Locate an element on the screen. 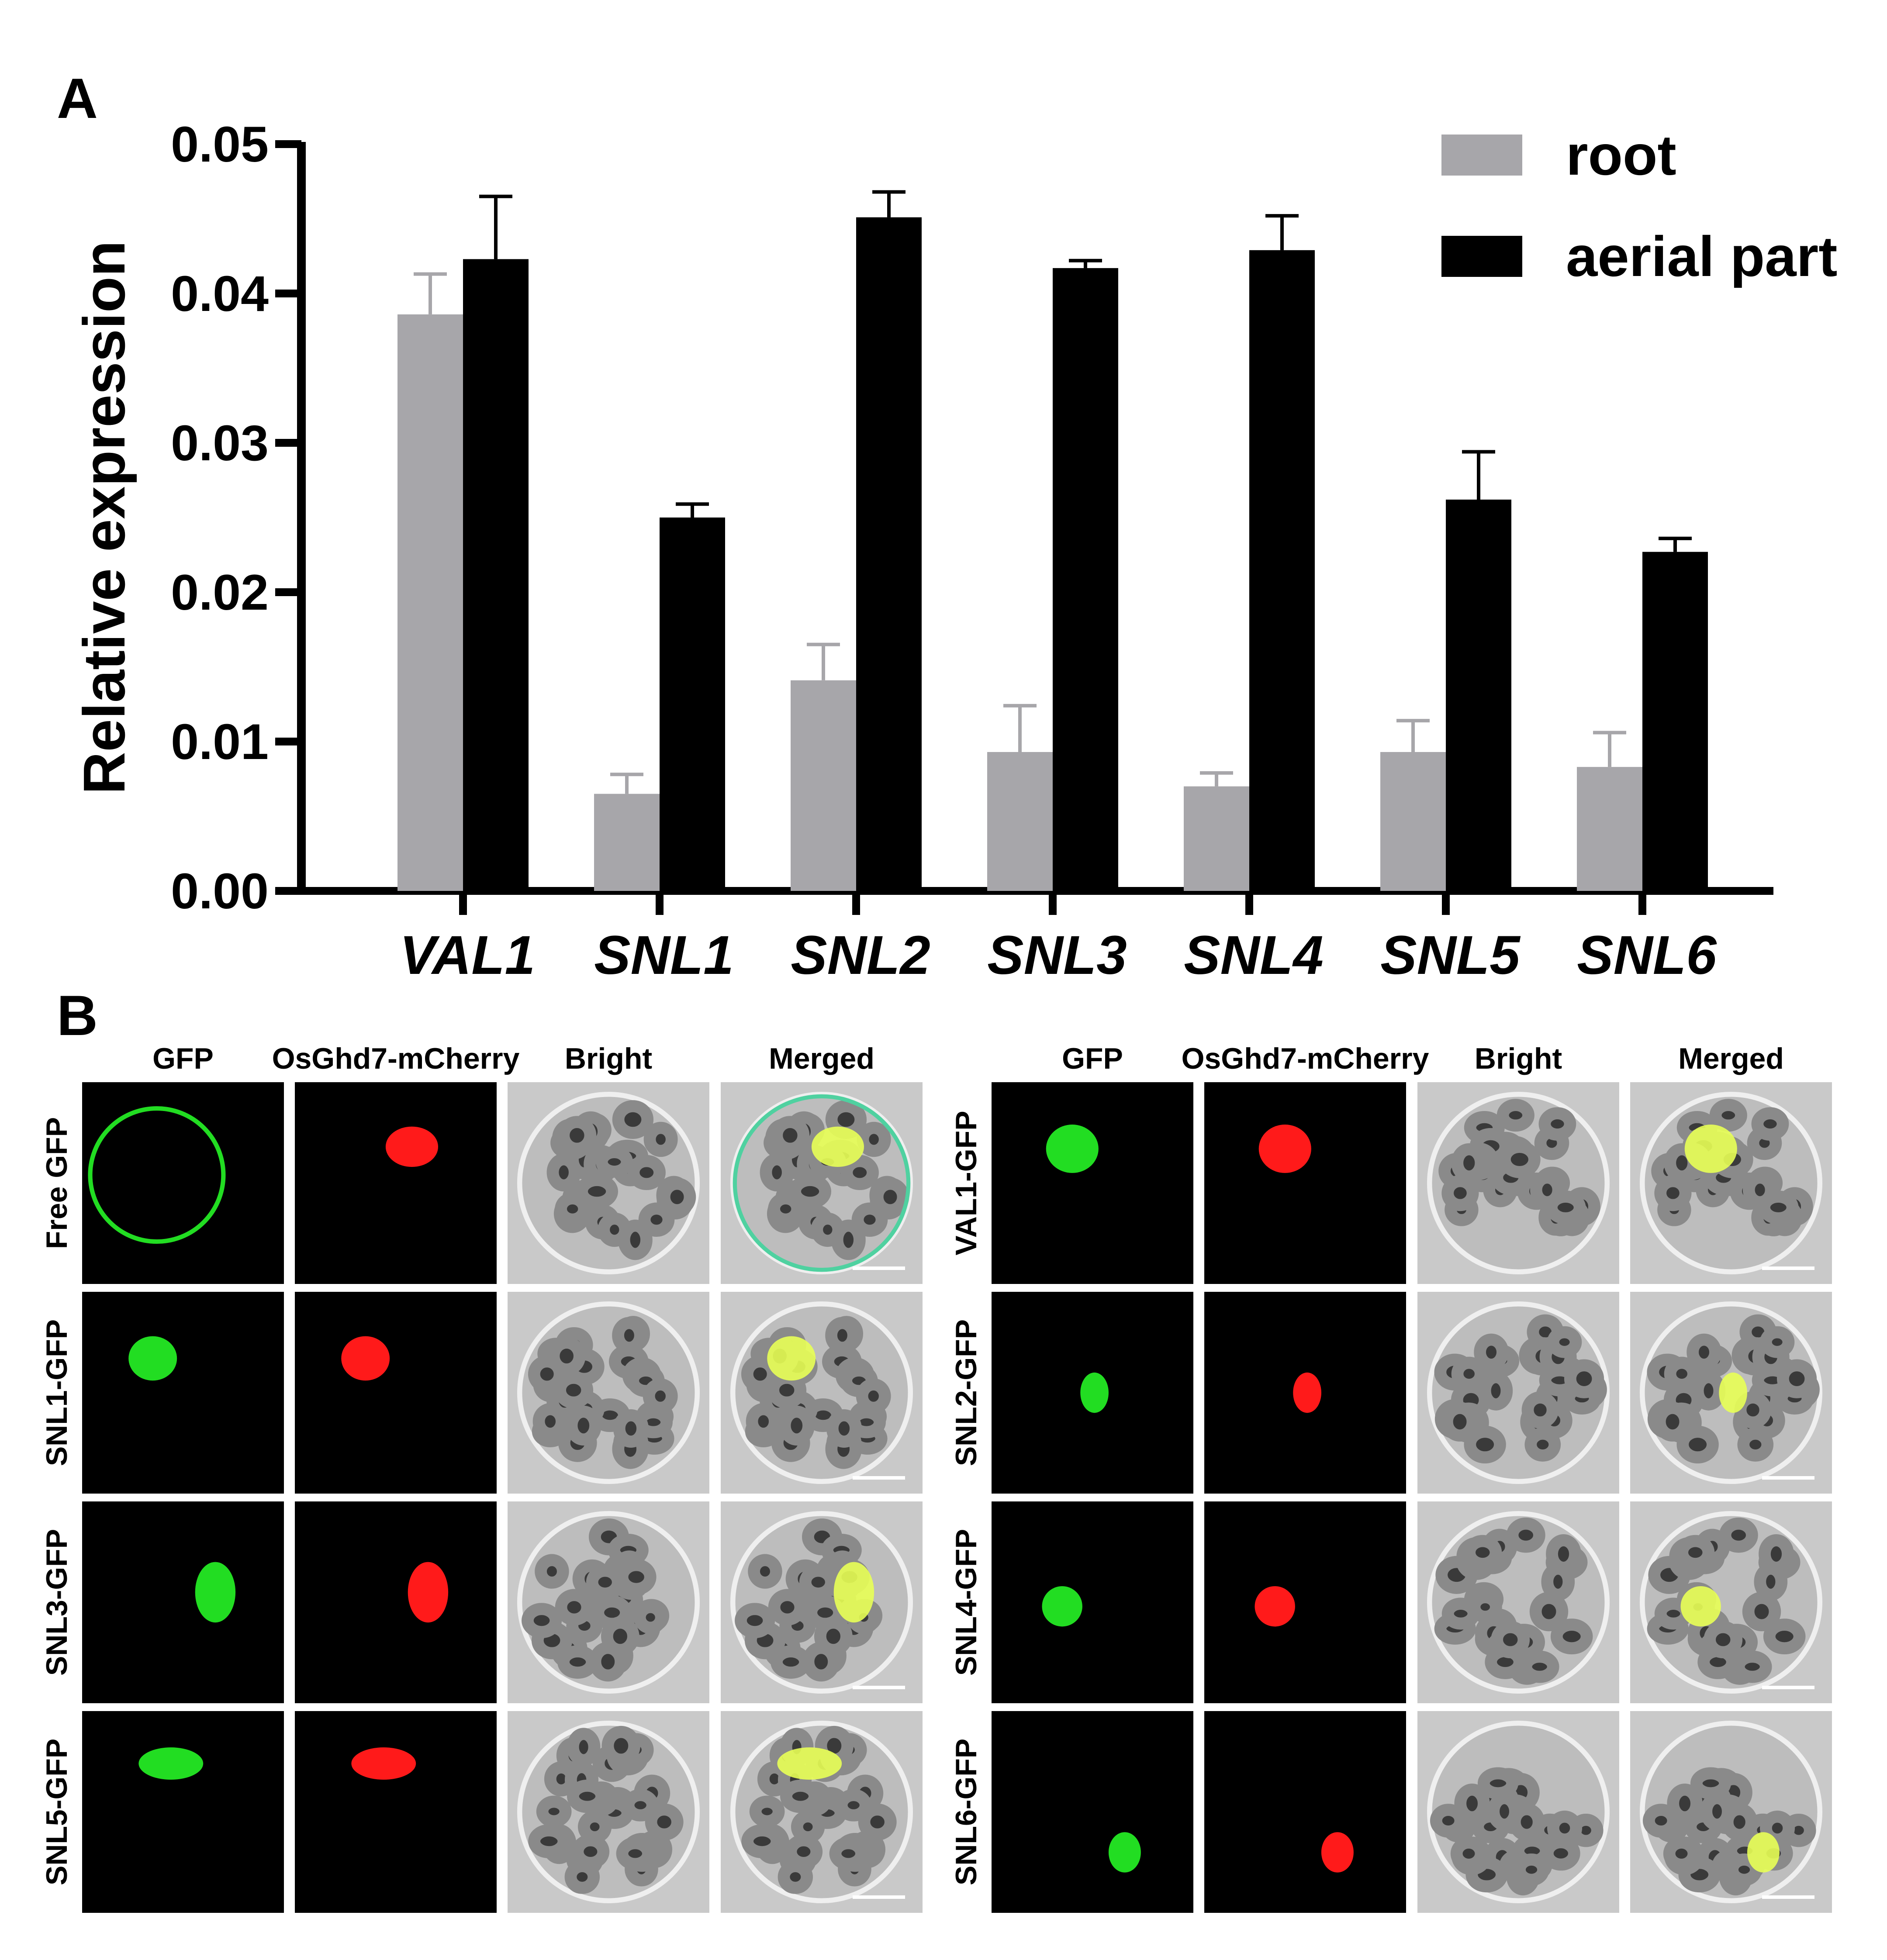 The width and height of the screenshot is (1887, 1960). x-tick-label: SNL6 is located at coordinates (1647, 955).